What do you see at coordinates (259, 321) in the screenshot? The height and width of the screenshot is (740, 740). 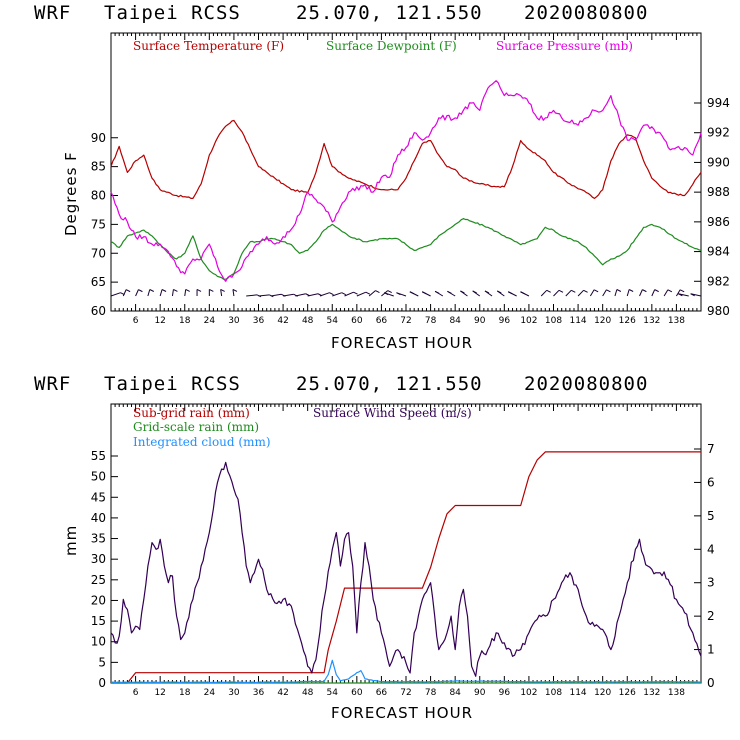 I see `x-tick-label: 36` at bounding box center [259, 321].